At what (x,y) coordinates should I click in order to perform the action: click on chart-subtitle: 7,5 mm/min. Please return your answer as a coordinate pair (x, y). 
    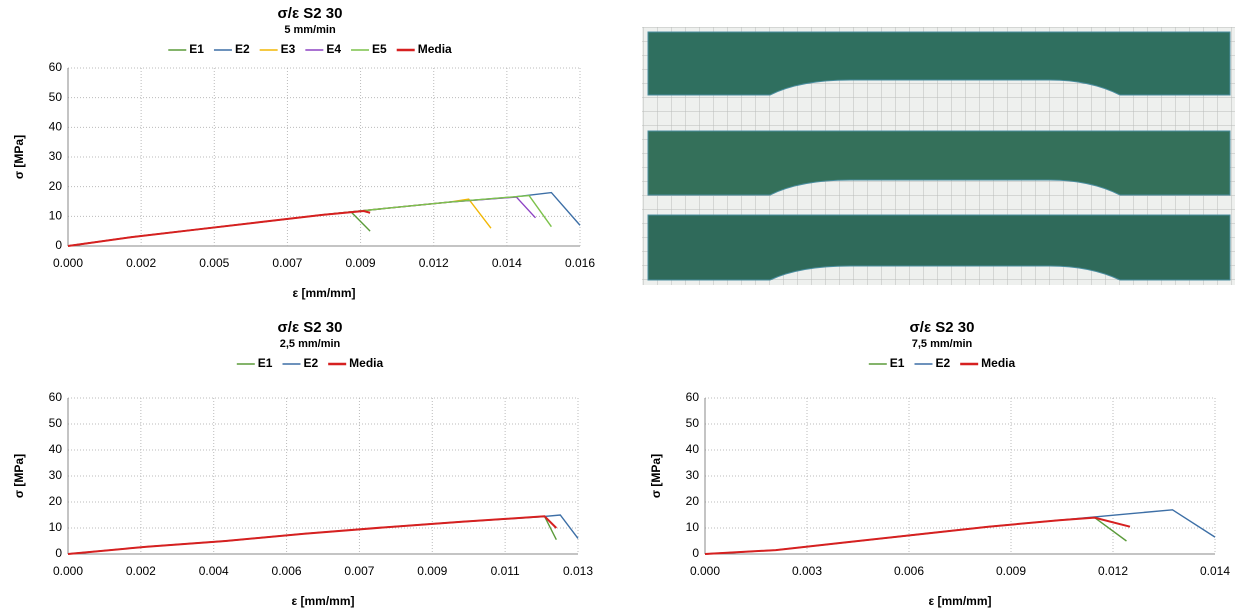
    Looking at the image, I should click on (942, 344).